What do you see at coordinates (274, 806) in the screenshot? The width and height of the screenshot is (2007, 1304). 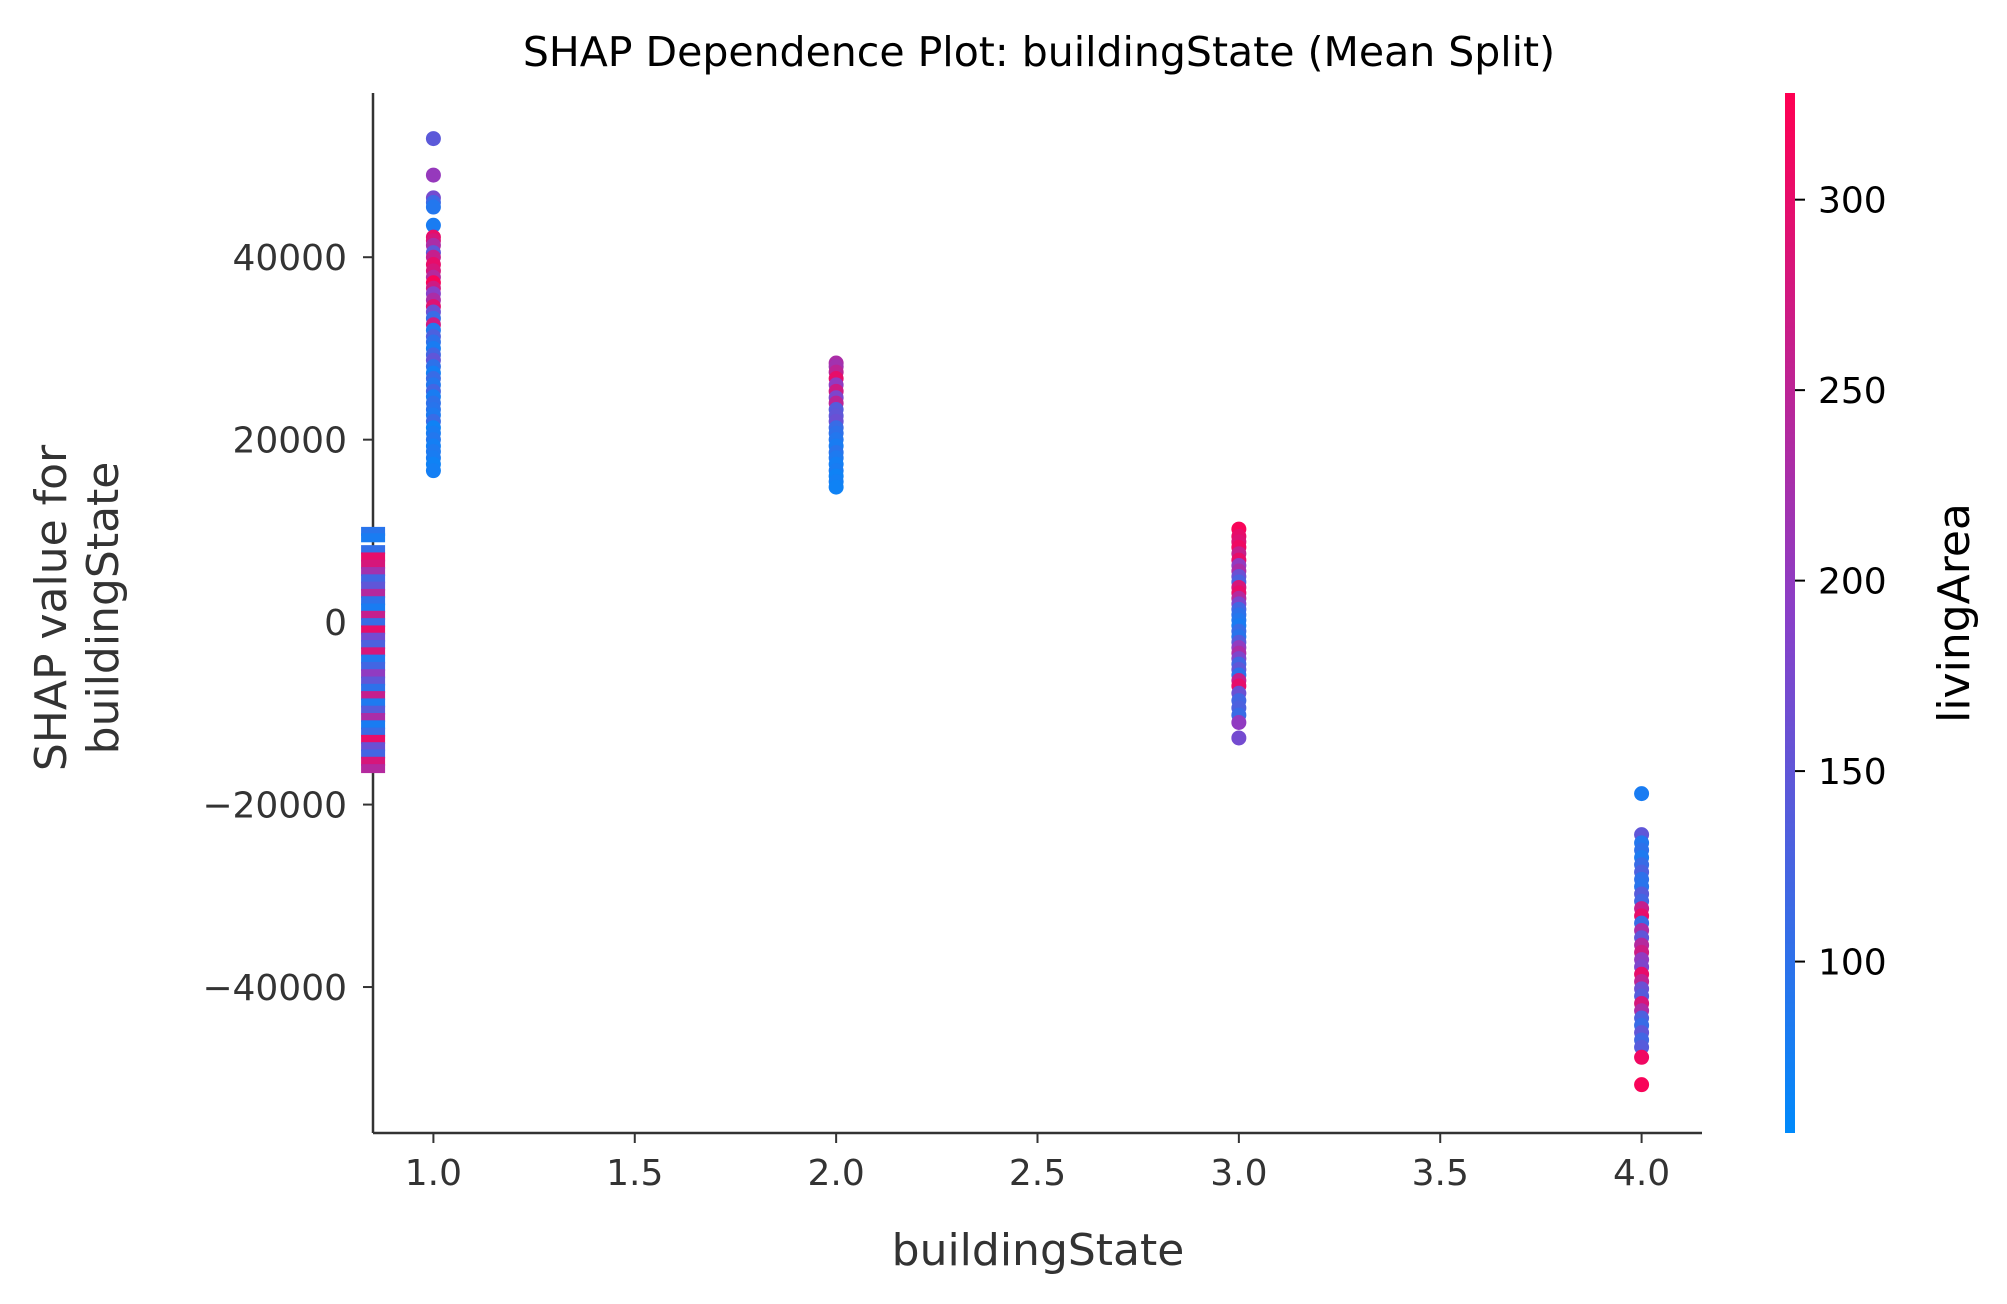 I see `y-tick-label: −20000` at bounding box center [274, 806].